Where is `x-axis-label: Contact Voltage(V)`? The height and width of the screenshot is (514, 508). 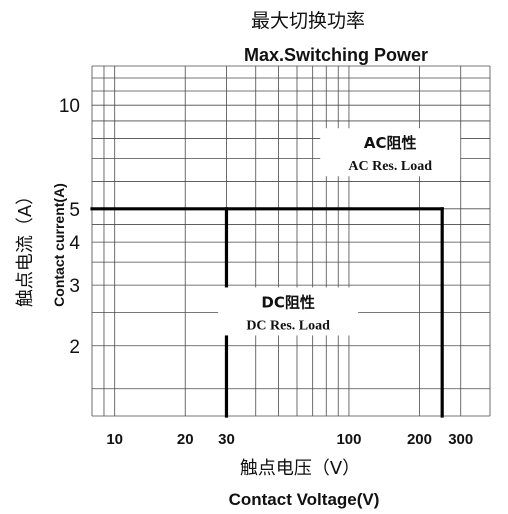
x-axis-label: Contact Voltage(V) is located at coordinates (304, 499).